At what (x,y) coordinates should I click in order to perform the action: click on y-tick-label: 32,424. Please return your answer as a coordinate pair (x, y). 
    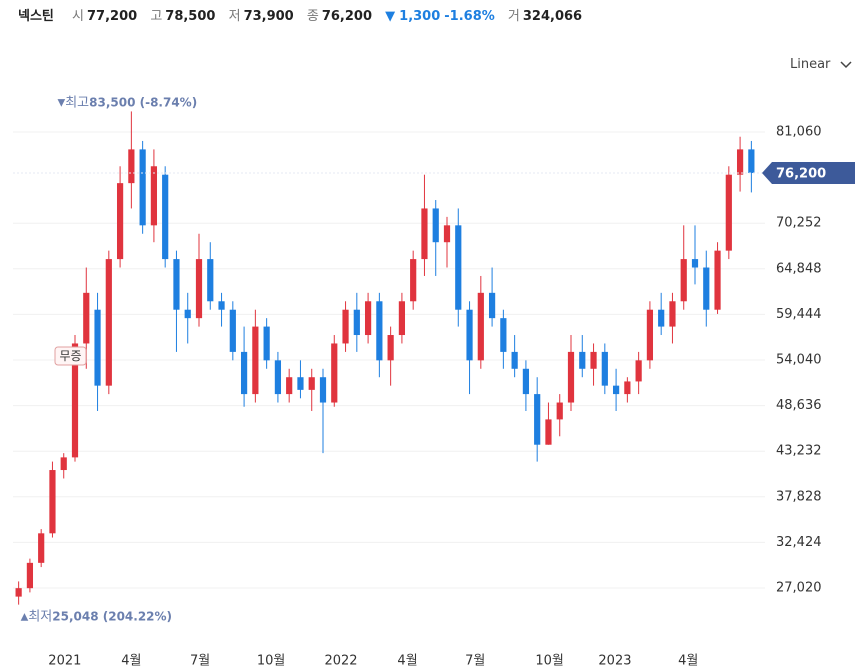
    Looking at the image, I should click on (799, 542).